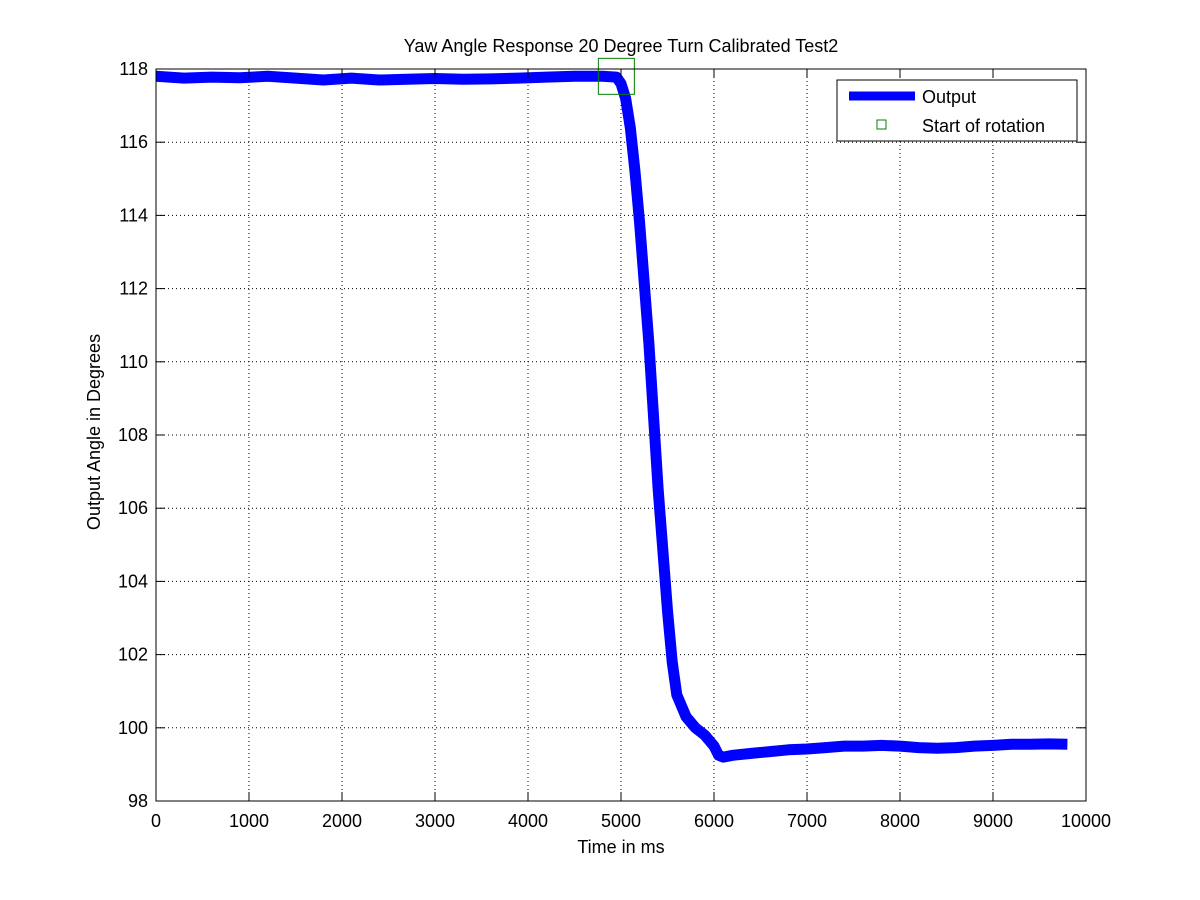  I want to click on x-tick-label: 1000, so click(249, 821).